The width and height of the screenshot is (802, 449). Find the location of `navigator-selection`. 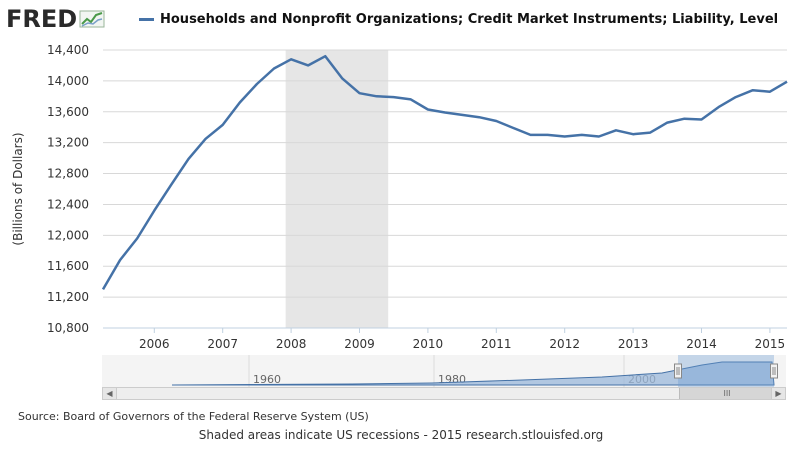

navigator-selection is located at coordinates (726, 371).